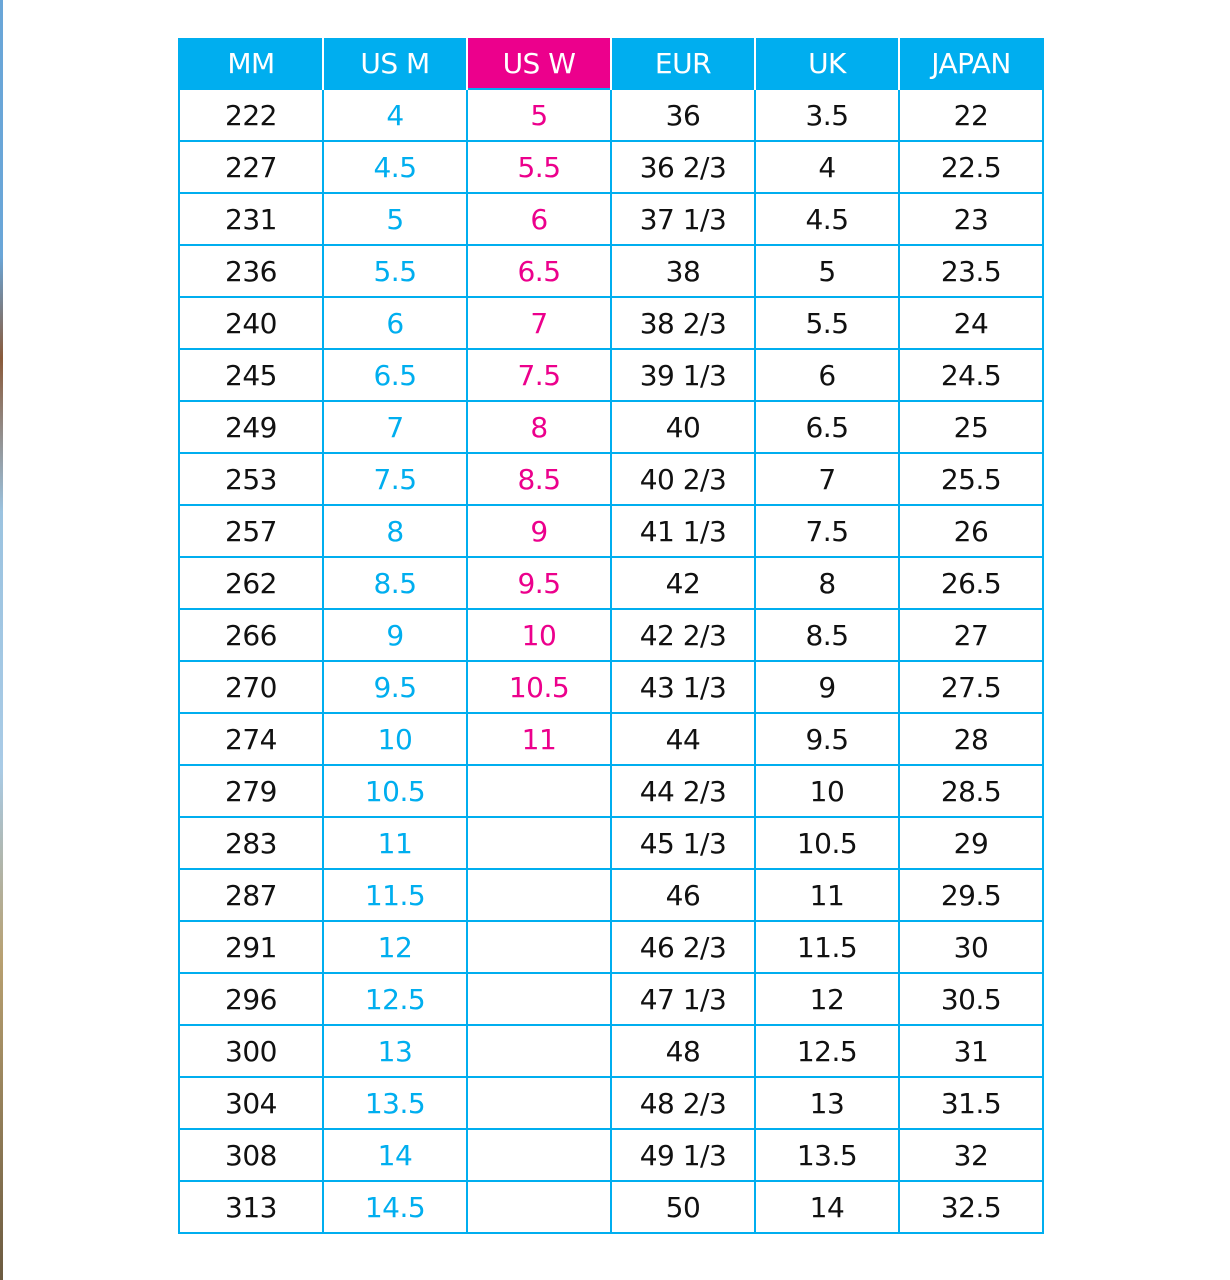 Image resolution: width=1230 pixels, height=1280 pixels. What do you see at coordinates (251, 479) in the screenshot?
I see `cell-mm: 253` at bounding box center [251, 479].